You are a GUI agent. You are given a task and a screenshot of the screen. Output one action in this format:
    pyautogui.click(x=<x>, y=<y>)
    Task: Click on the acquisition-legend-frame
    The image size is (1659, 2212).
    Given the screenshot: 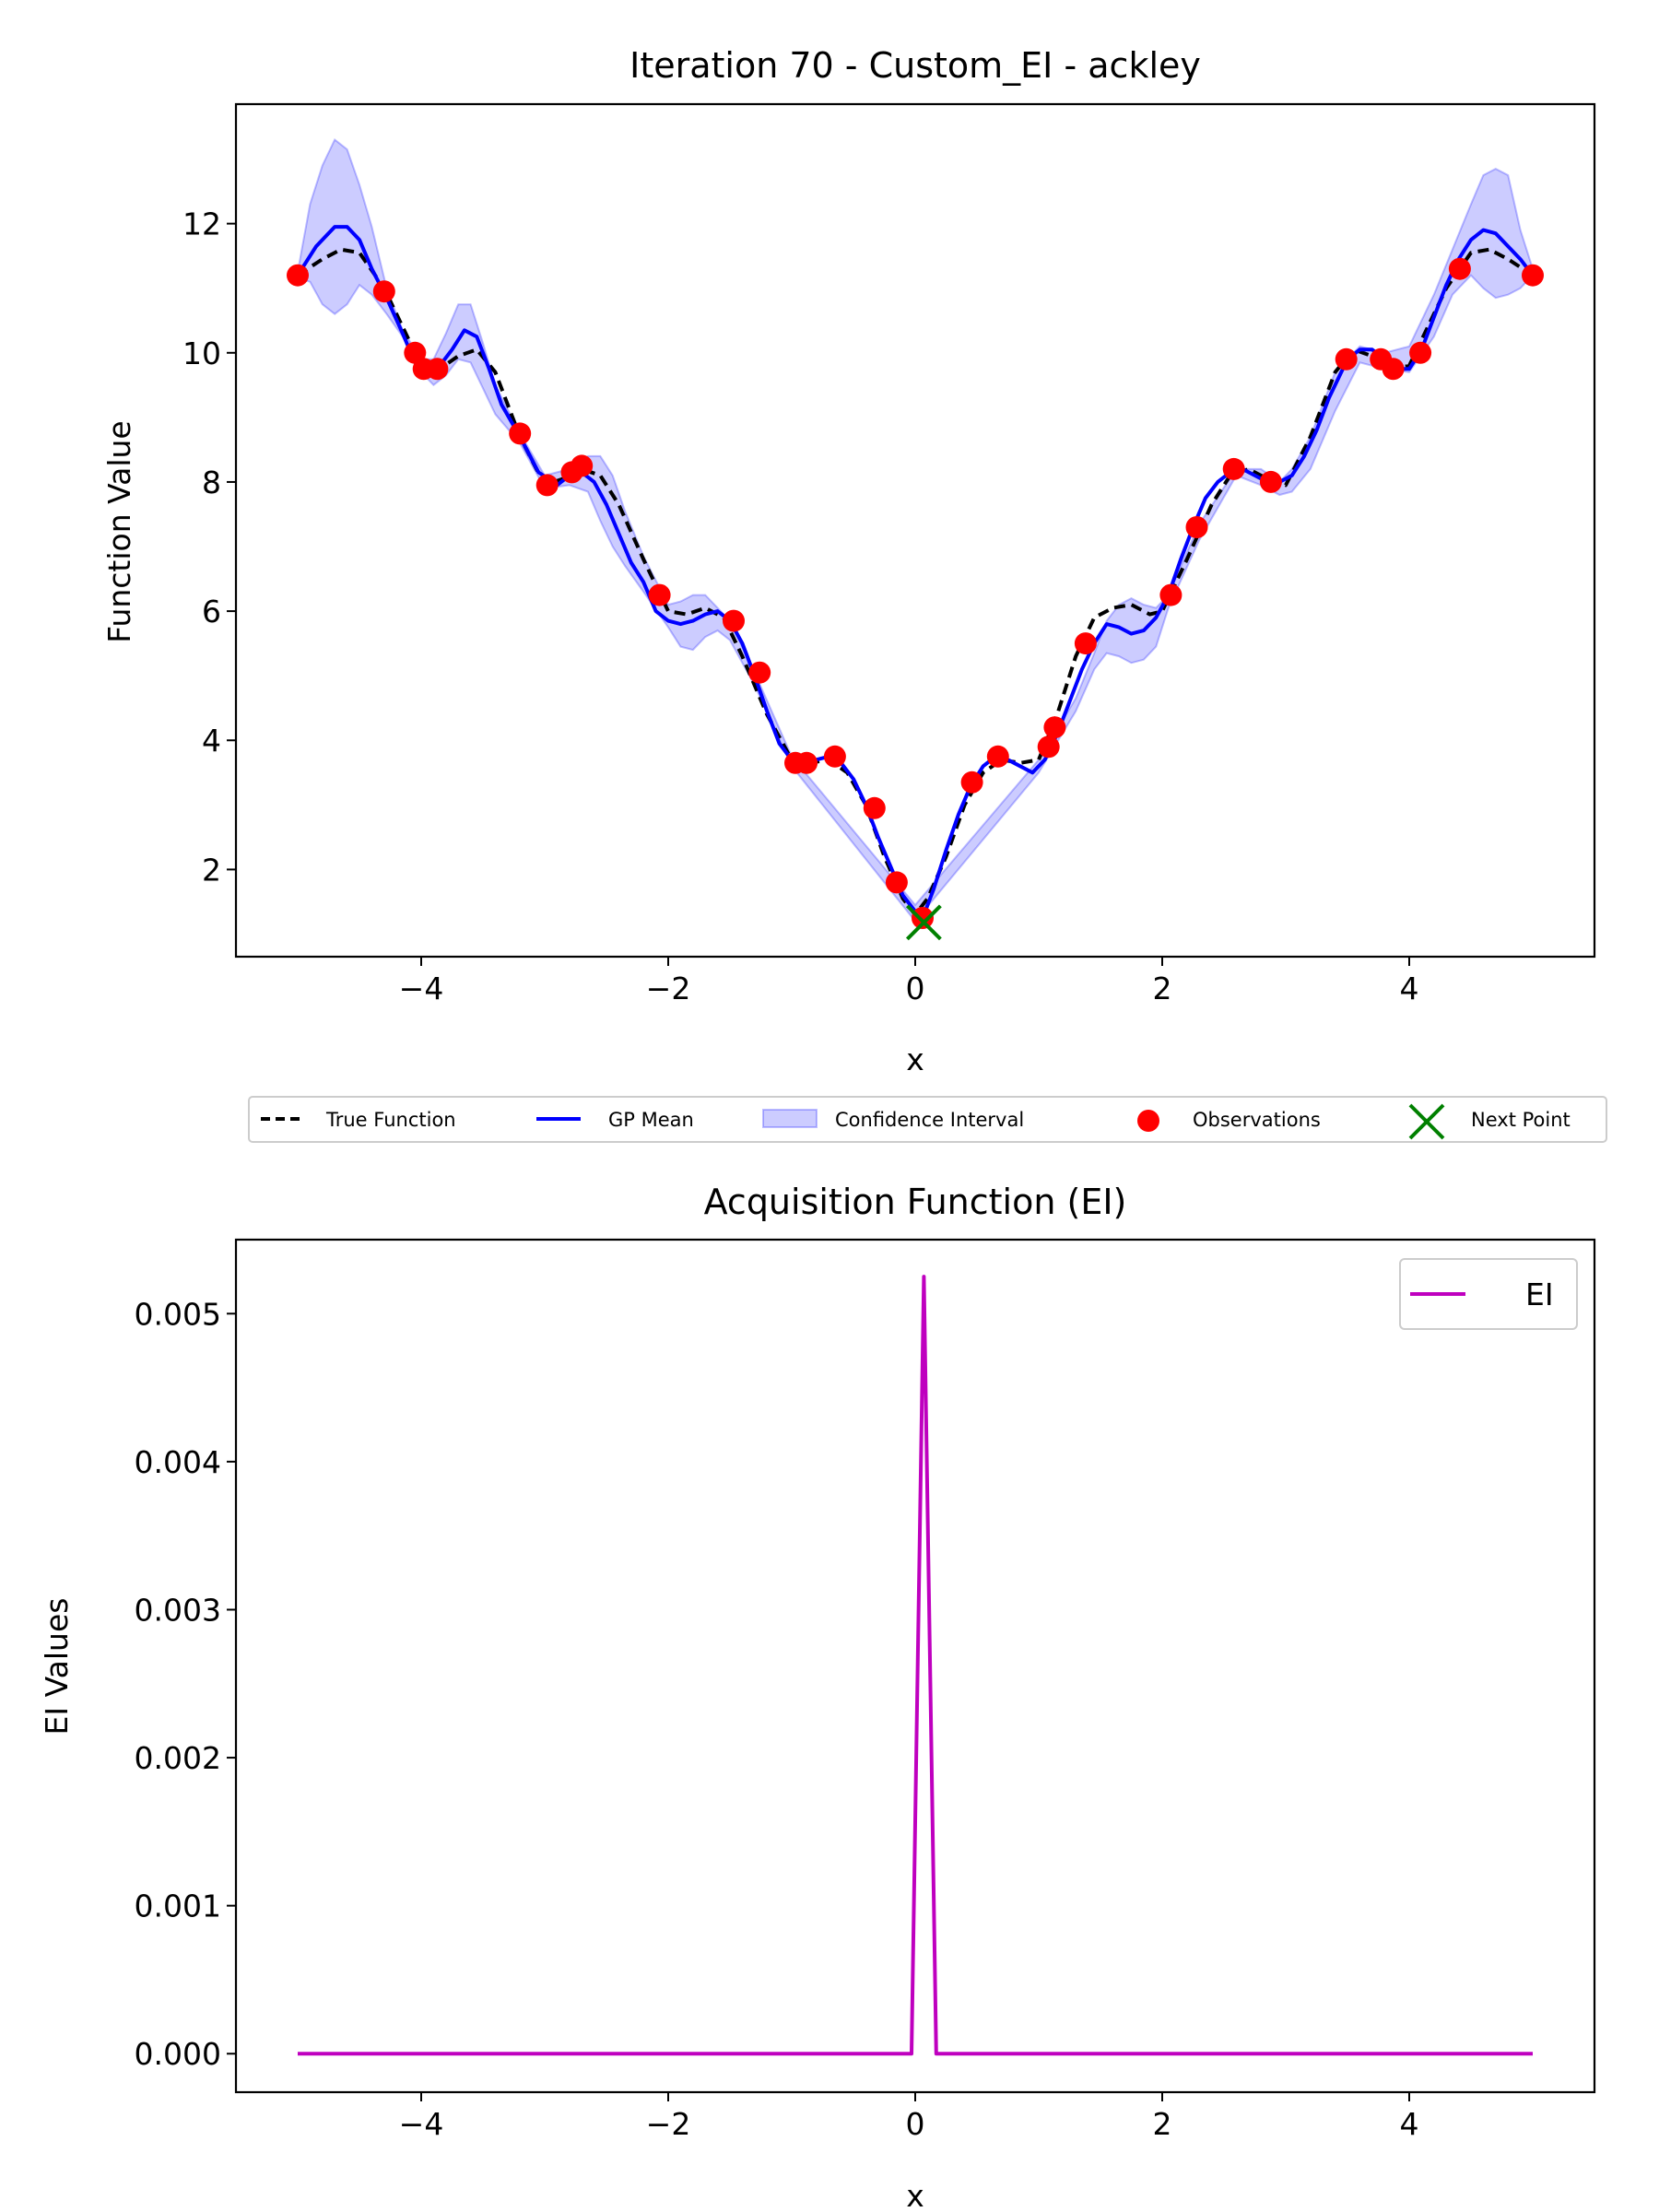 What is the action you would take?
    pyautogui.click(x=1488, y=1294)
    